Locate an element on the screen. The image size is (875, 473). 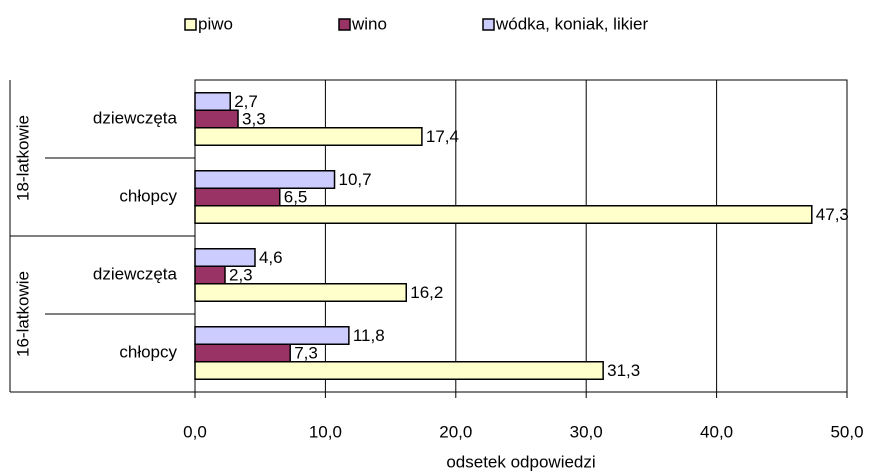
data-label: 2,7 is located at coordinates (246, 101).